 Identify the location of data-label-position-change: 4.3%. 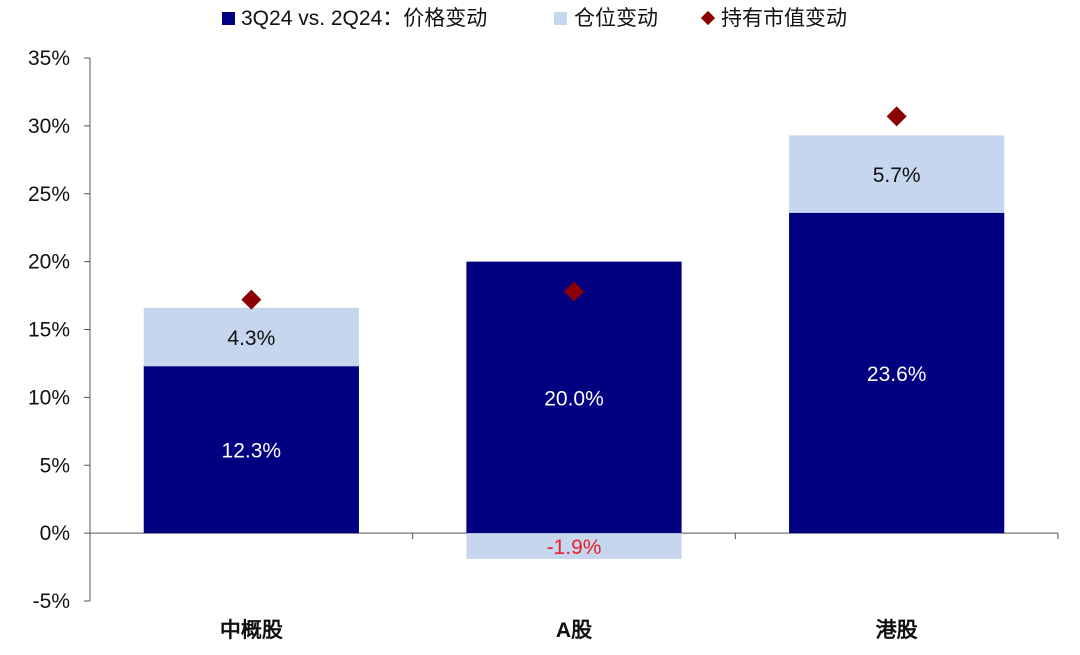
(251, 338).